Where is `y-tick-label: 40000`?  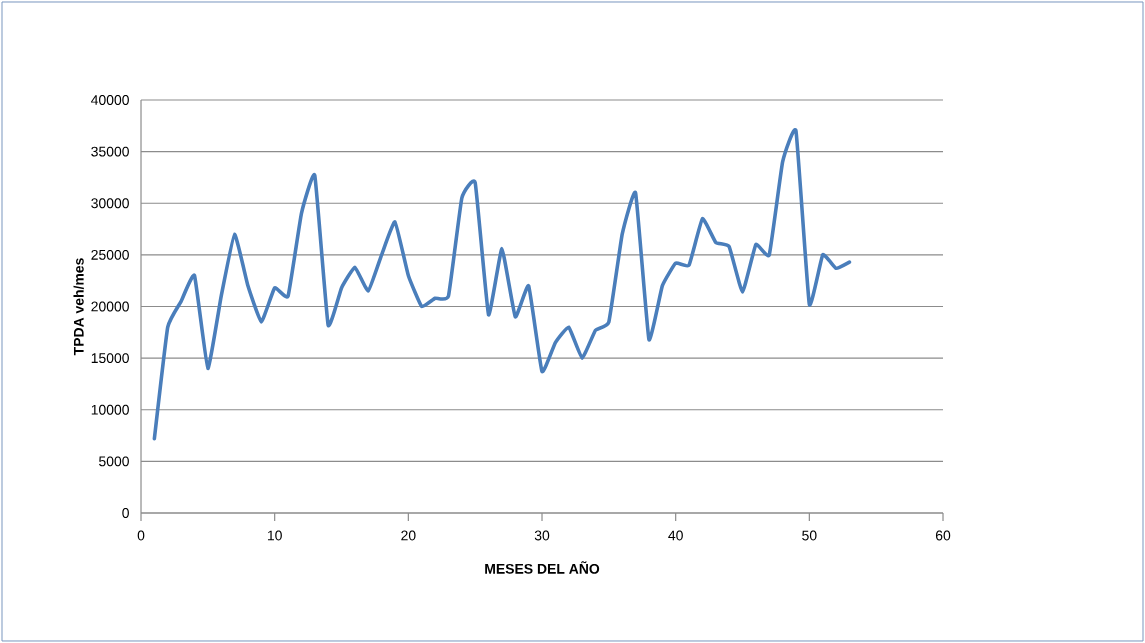
y-tick-label: 40000 is located at coordinates (110, 100).